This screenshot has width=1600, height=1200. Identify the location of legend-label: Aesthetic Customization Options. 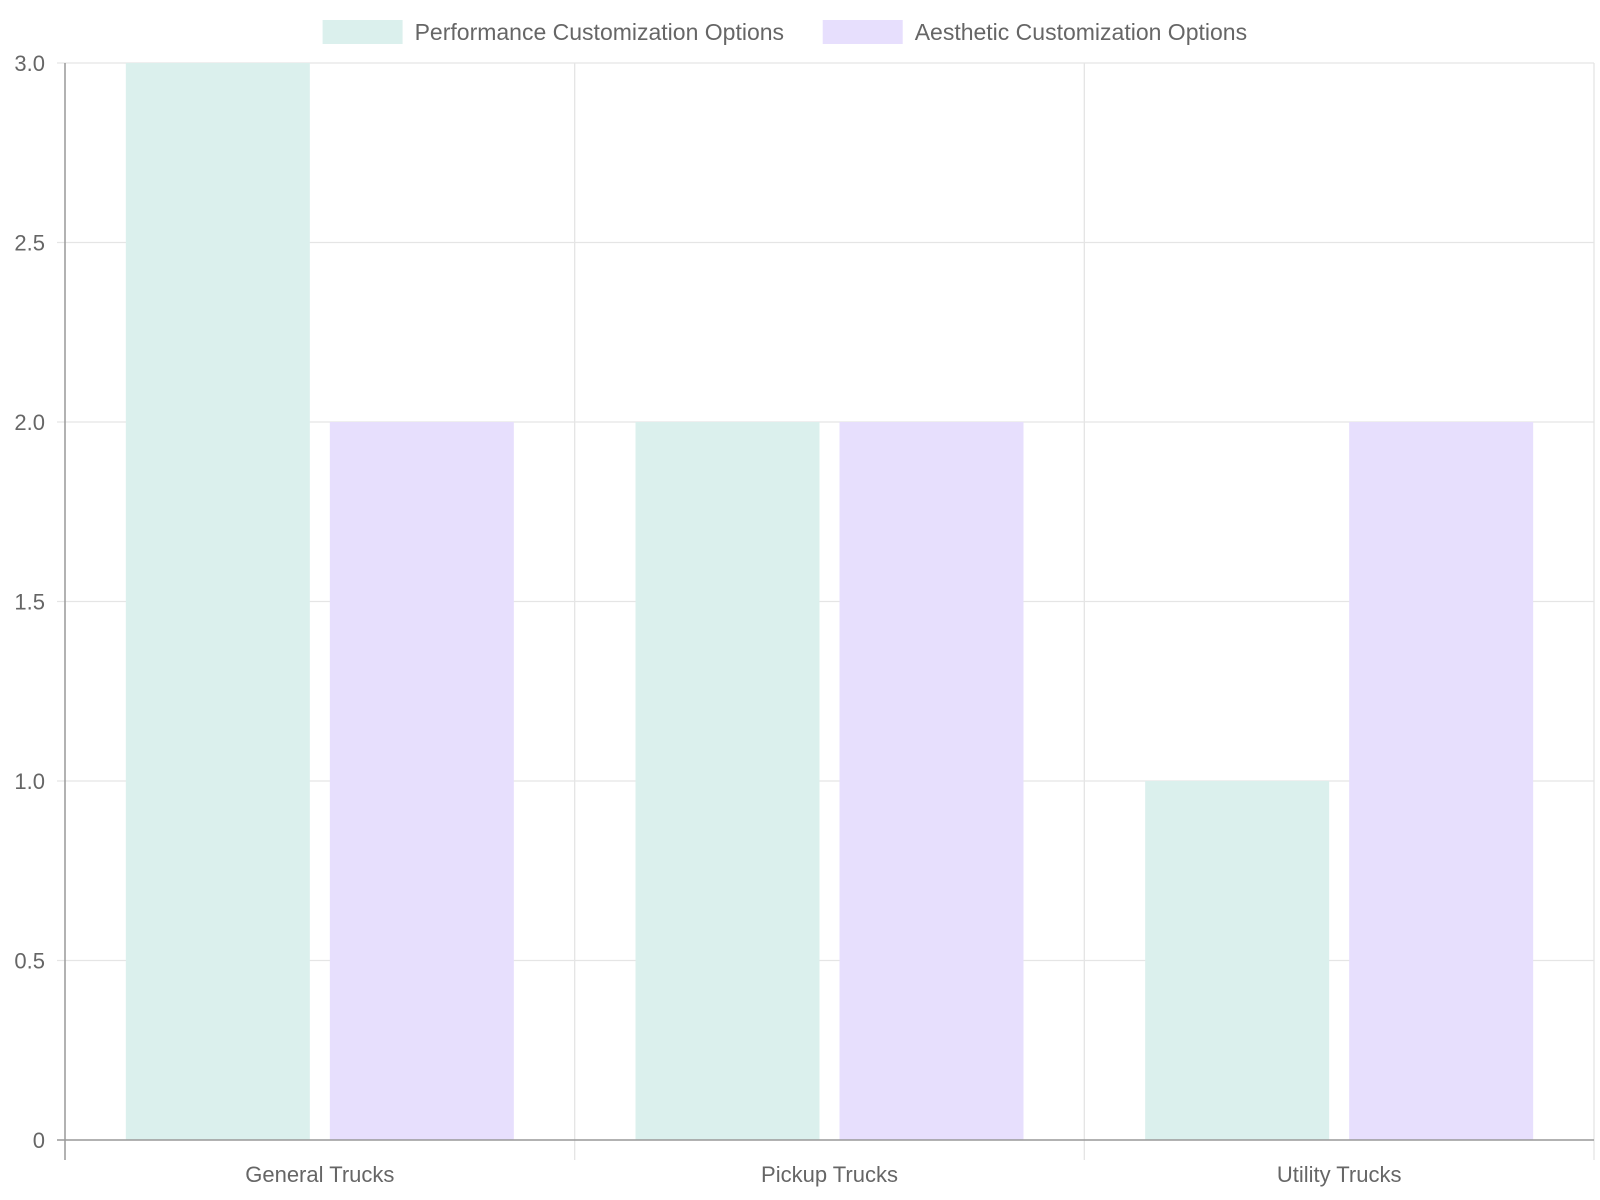
(1081, 32).